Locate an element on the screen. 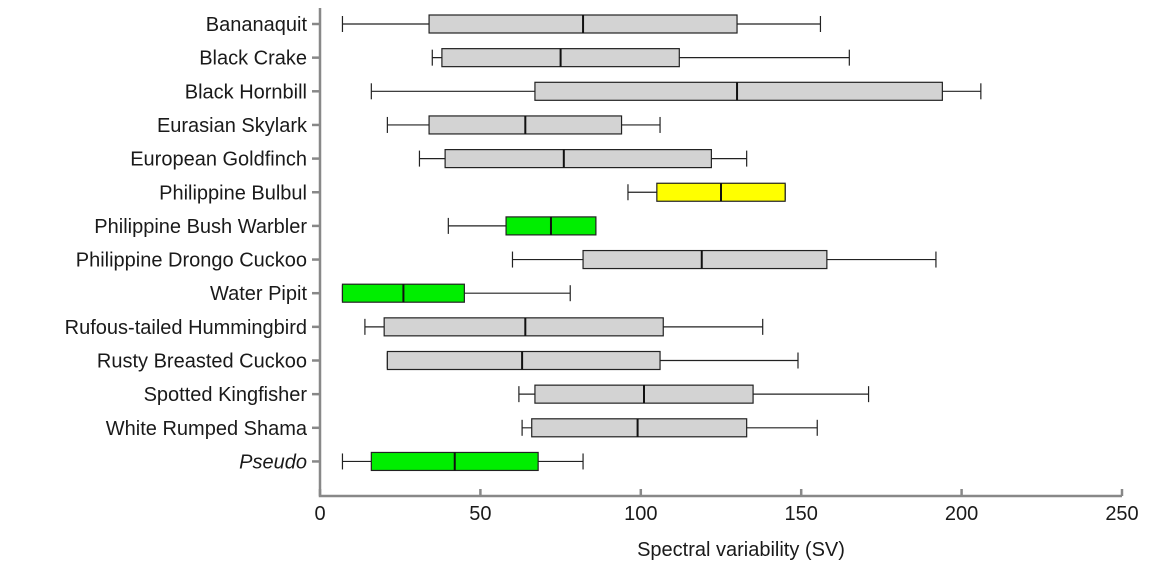 The height and width of the screenshot is (569, 1151). x-tick-label: 50 is located at coordinates (480, 514).